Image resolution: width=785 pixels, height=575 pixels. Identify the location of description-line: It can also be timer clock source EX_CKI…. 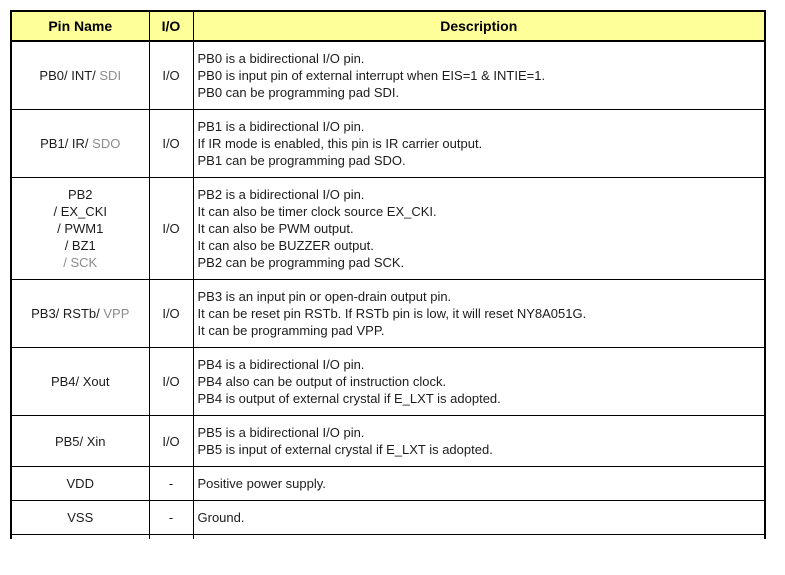
(317, 211).